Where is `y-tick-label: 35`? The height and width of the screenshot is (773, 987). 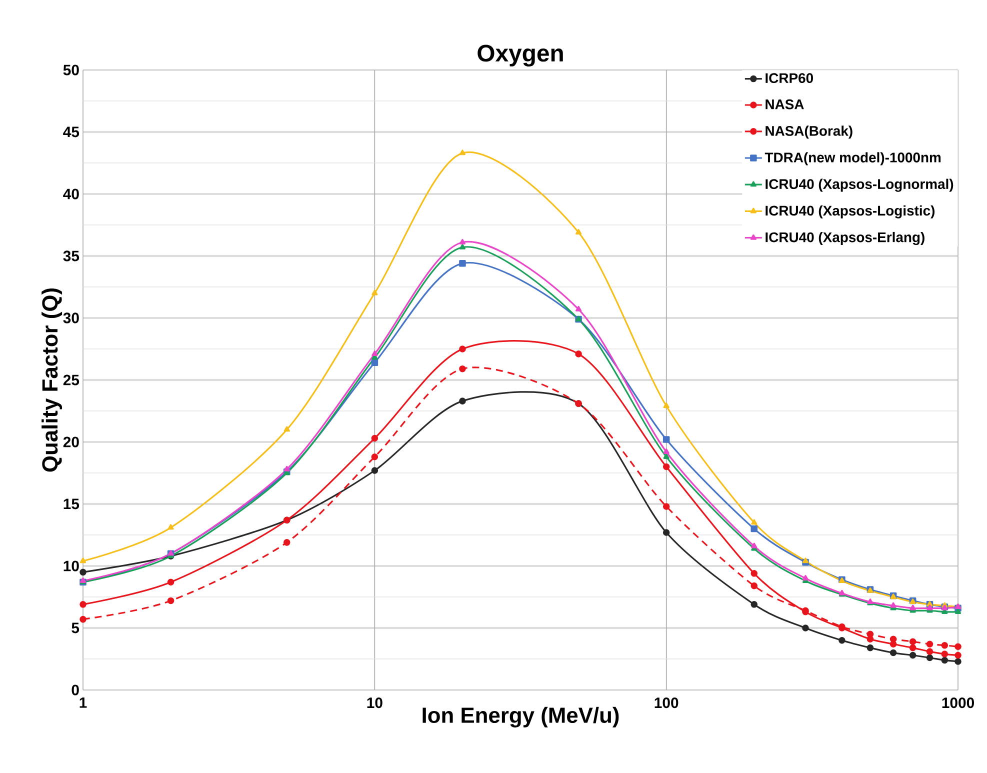
y-tick-label: 35 is located at coordinates (71, 256).